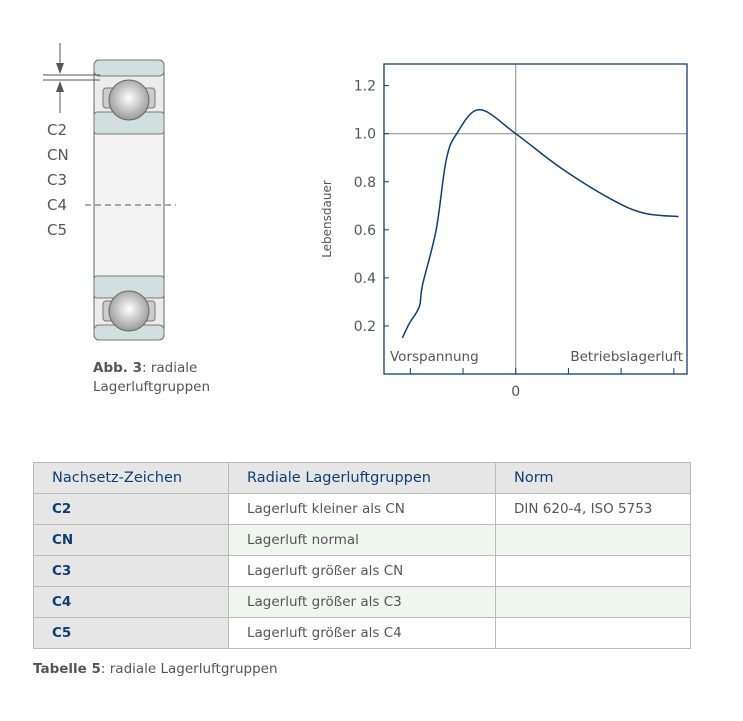 This screenshot has height=721, width=743. I want to click on cell-suffix: C2, so click(131, 509).